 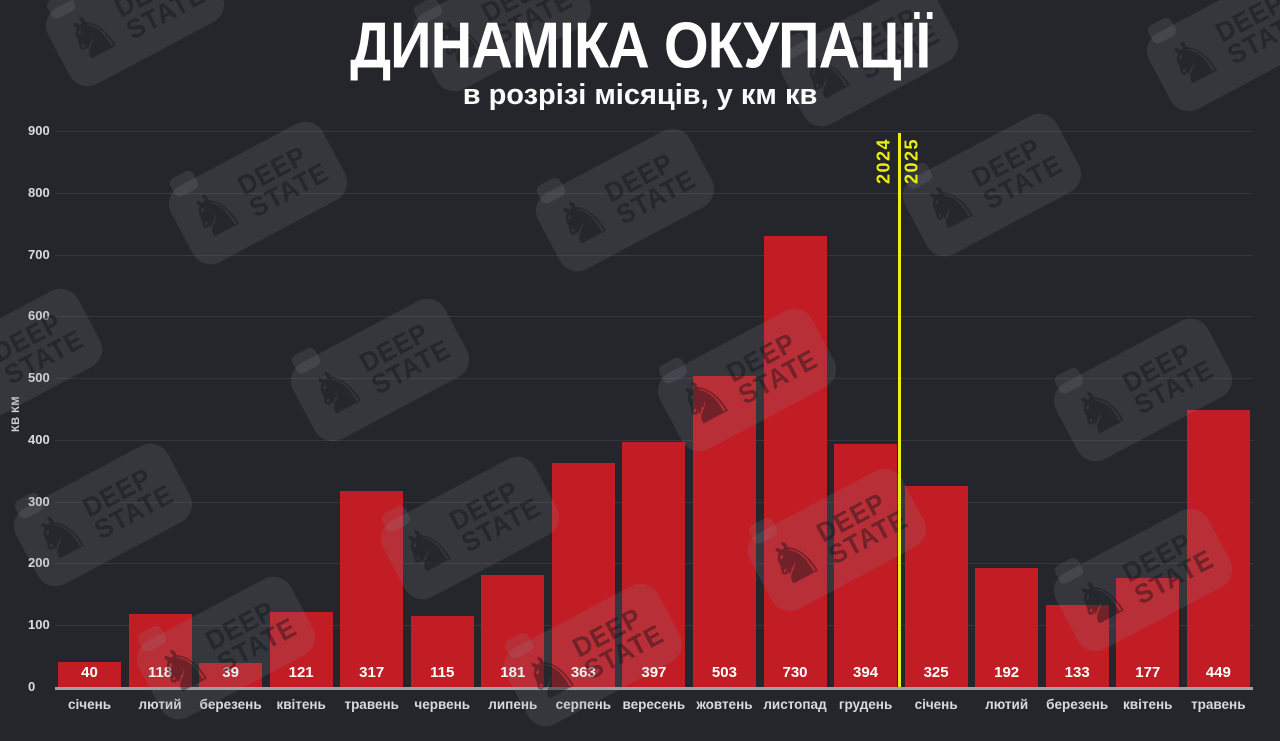 What do you see at coordinates (724, 531) in the screenshot?
I see `bar-жовтень-9: 503` at bounding box center [724, 531].